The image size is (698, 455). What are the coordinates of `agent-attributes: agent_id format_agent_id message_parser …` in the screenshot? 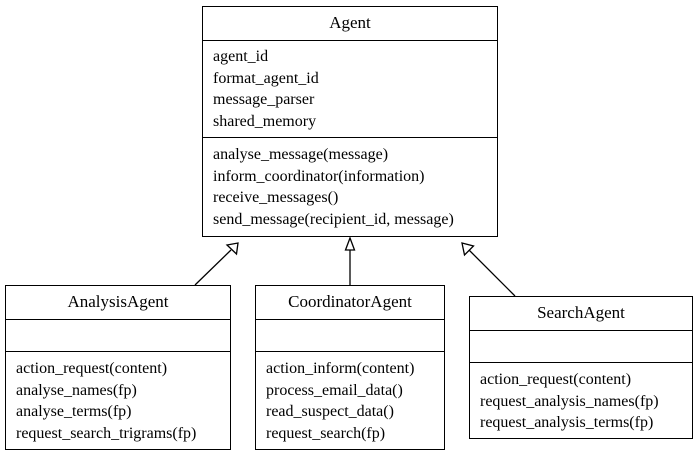 It's located at (350, 88).